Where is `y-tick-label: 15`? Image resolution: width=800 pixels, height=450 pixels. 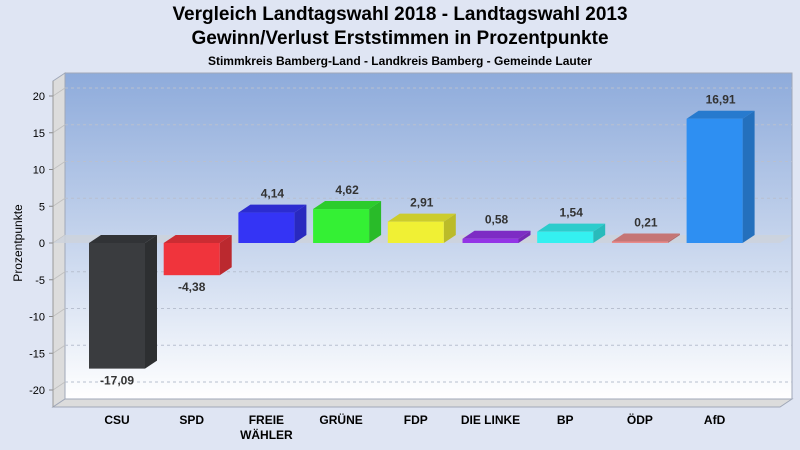 y-tick-label: 15 is located at coordinates (39, 134).